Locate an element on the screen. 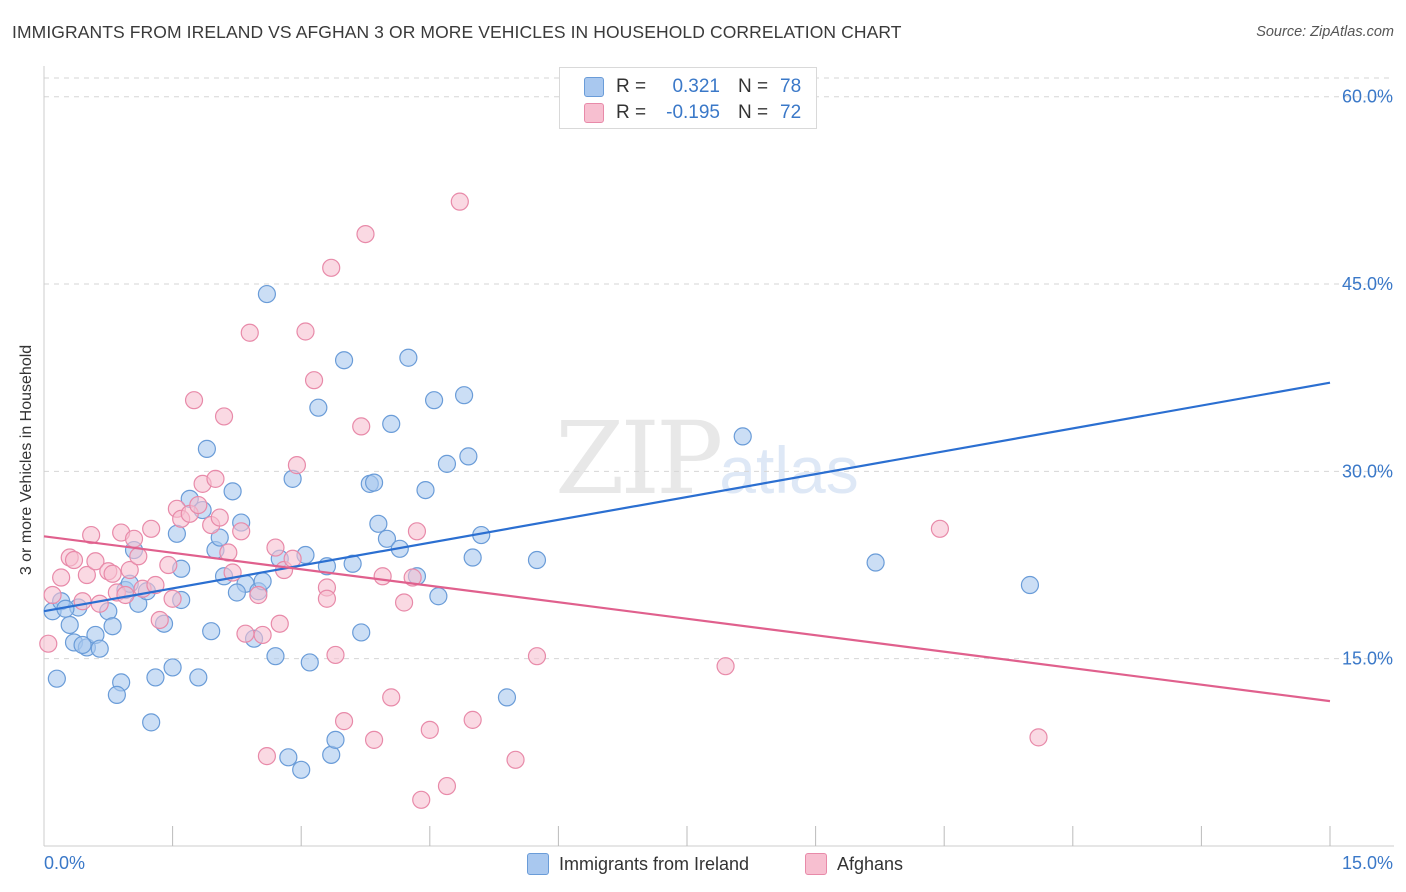 The width and height of the screenshot is (1406, 892). legend-row-ireland: R = 0.321 N = 78 is located at coordinates (692, 87).